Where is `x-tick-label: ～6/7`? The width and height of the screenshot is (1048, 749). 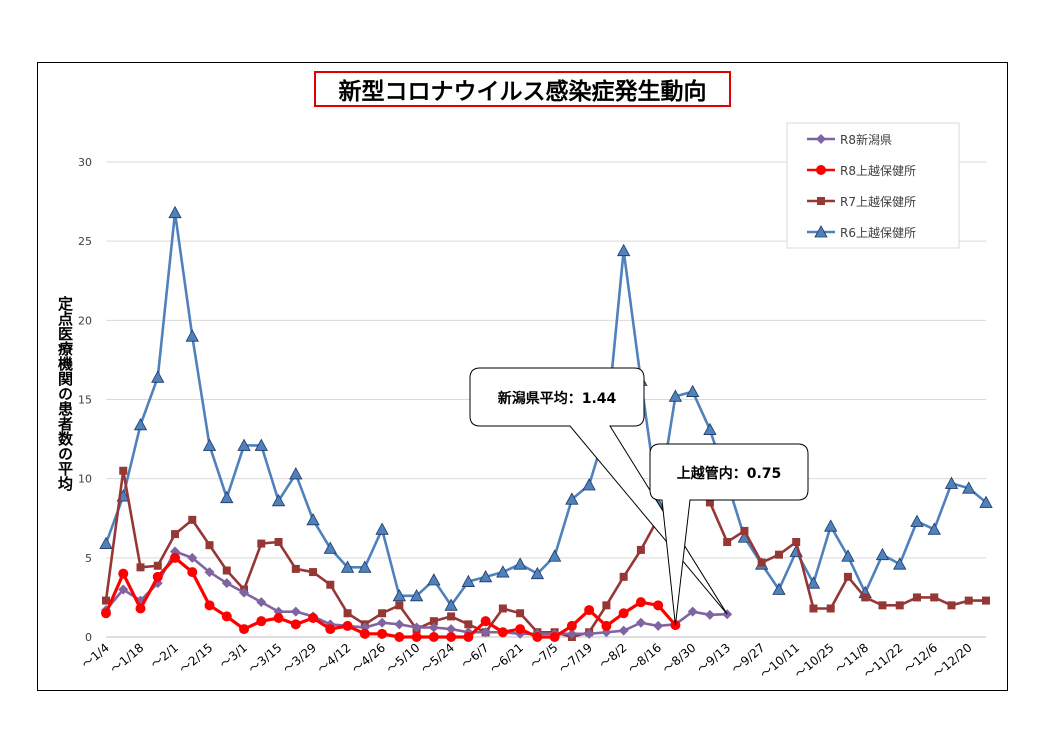 x-tick-label: ～6/7 is located at coordinates (475, 656).